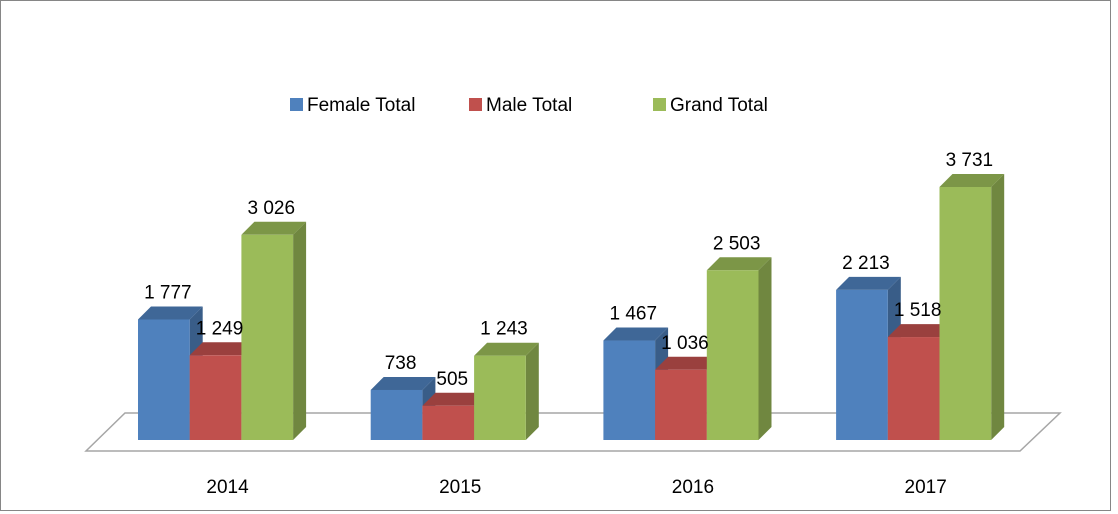  I want to click on value-label: 1 518, so click(918, 310).